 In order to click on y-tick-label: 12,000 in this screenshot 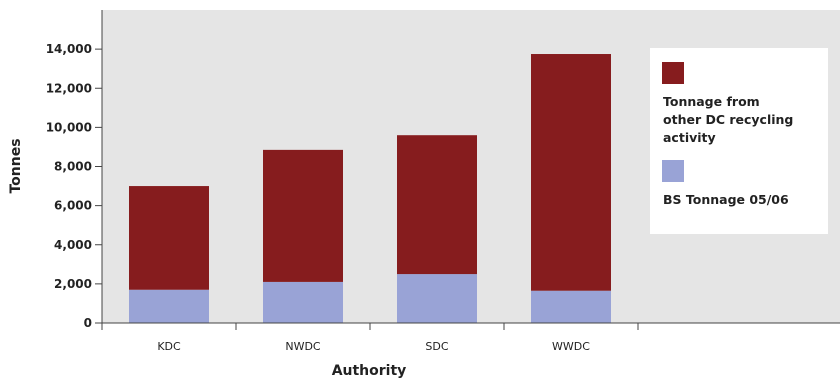, I will do `click(69, 88)`.